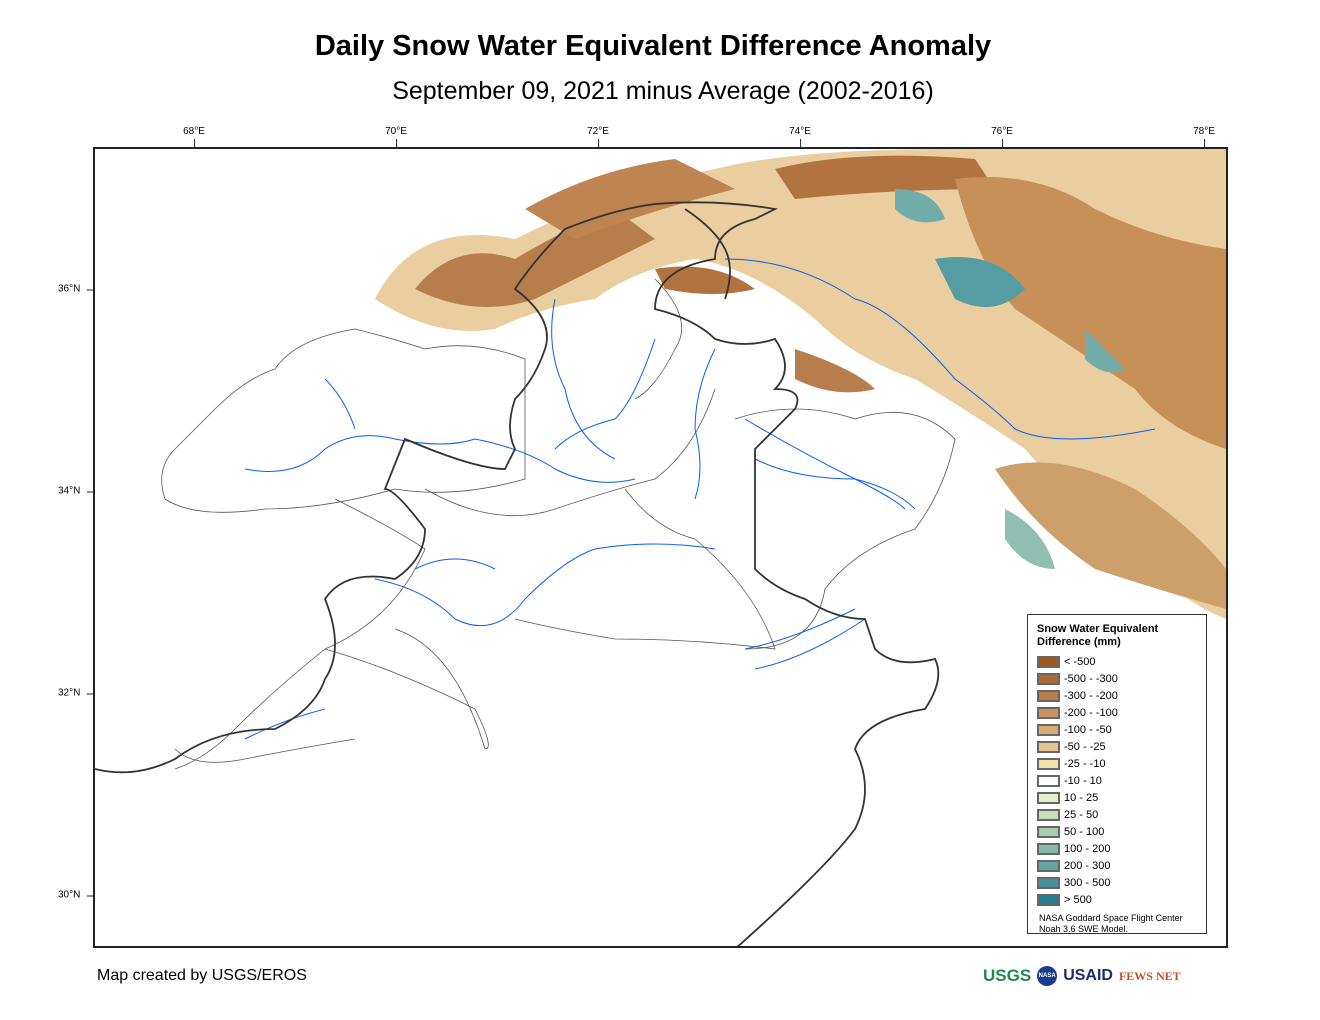 The width and height of the screenshot is (1320, 1020). I want to click on legend-item: < -500, so click(1121, 661).